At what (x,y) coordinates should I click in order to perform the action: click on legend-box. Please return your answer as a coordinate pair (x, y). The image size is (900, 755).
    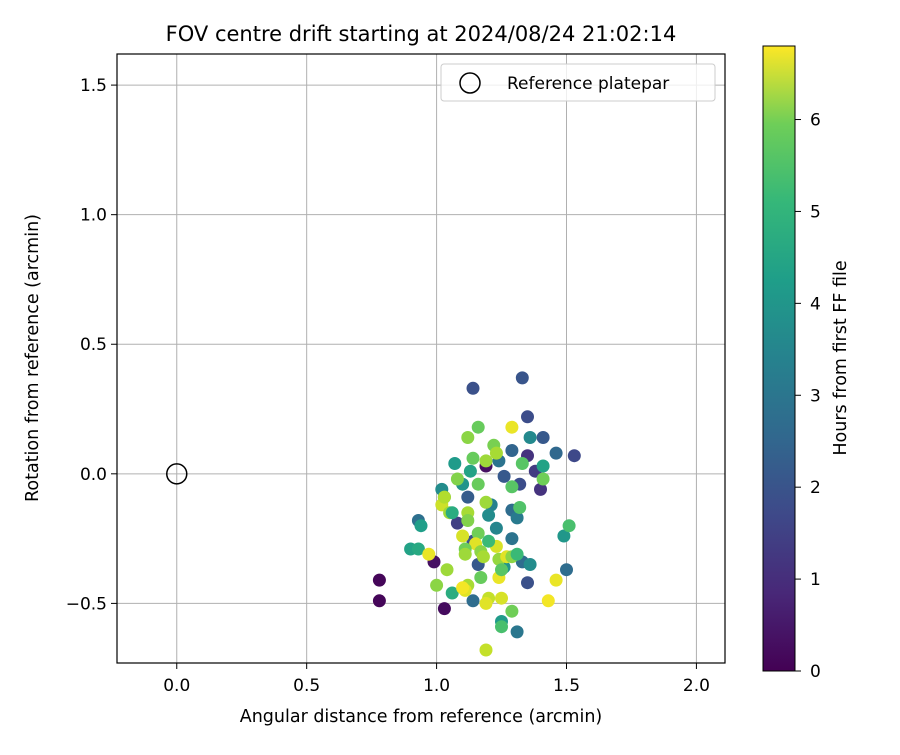
    Looking at the image, I should click on (578, 82).